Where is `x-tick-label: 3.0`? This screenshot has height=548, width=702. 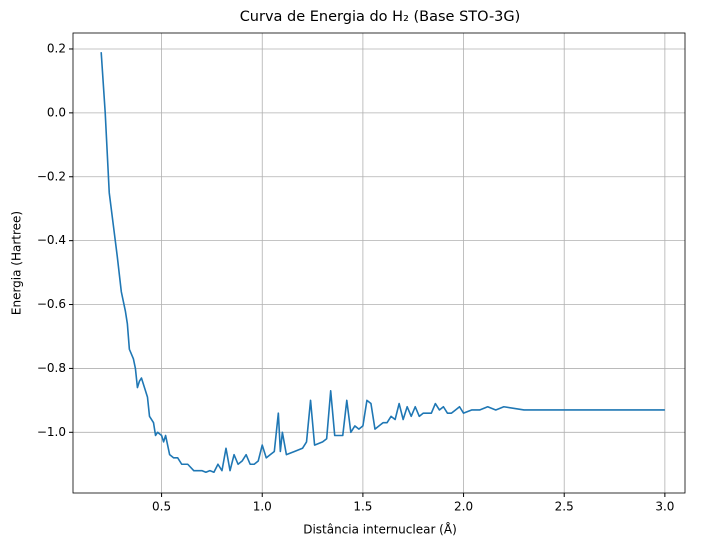
x-tick-label: 3.0 is located at coordinates (664, 507).